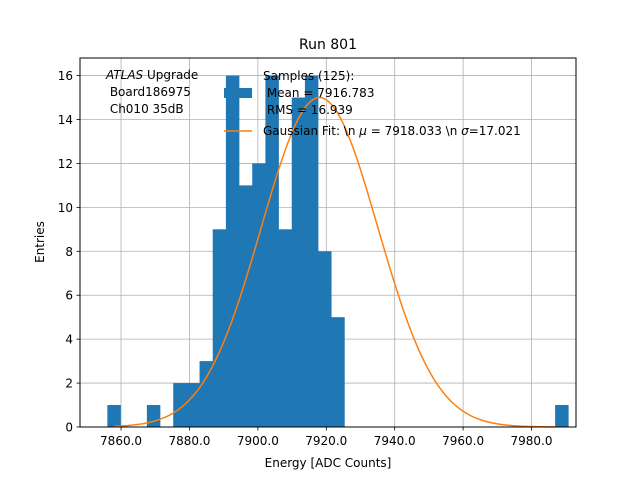 The width and height of the screenshot is (640, 480). I want to click on annotation-italic: ATLAS, so click(124, 75).